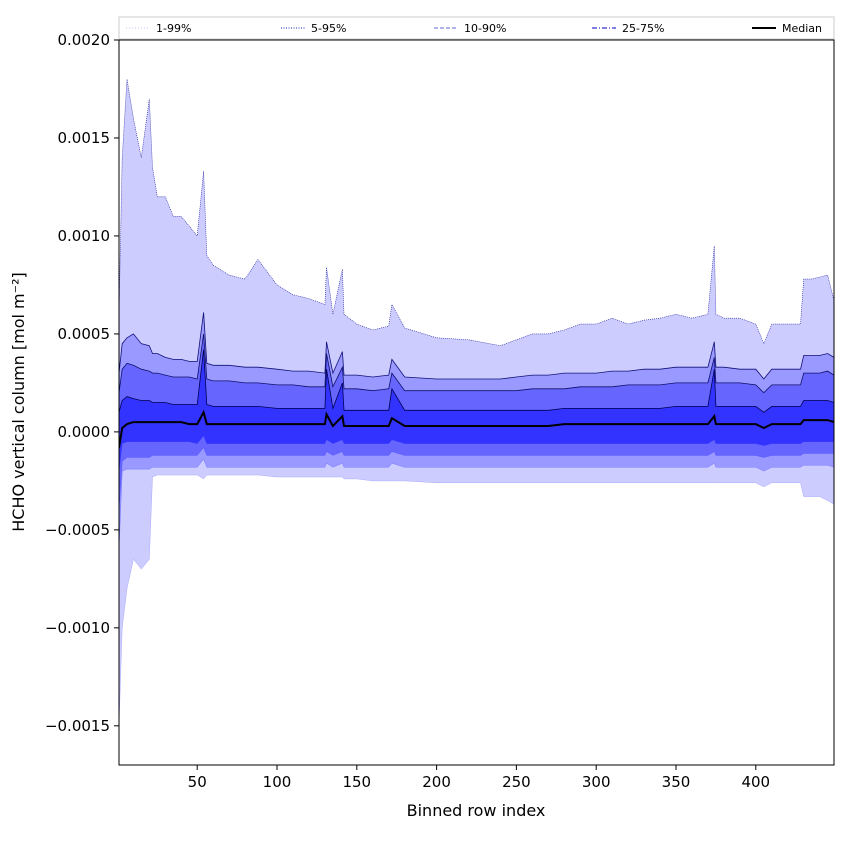 This screenshot has height=850, width=850. Describe the element at coordinates (643, 28) in the screenshot. I see `legend-label: 25-75%` at that location.